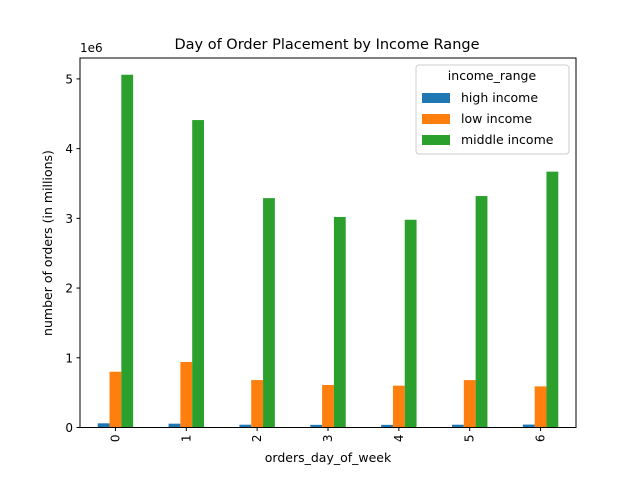 This screenshot has height=480, width=640. I want to click on legend-swatch-high-income, so click(436, 98).